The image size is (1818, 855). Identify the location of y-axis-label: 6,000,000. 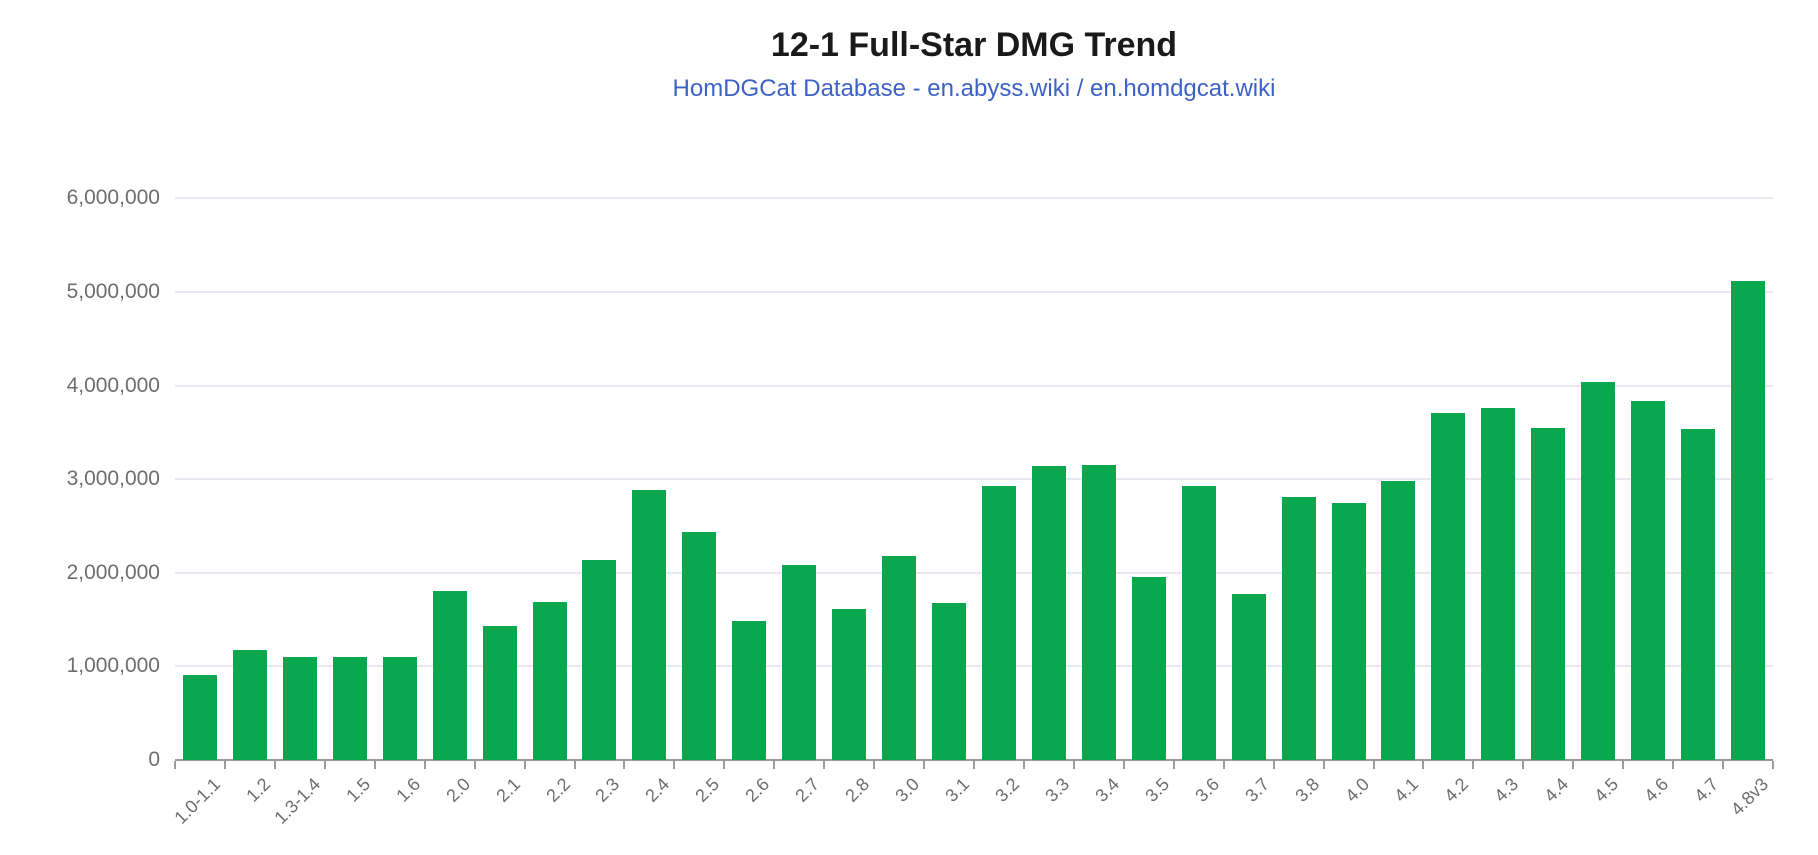
(113, 198).